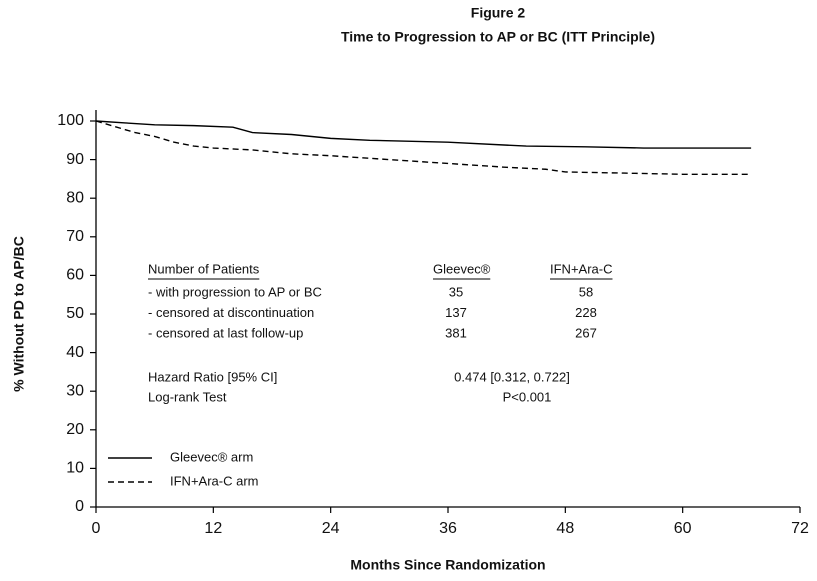 This screenshot has height=581, width=817. I want to click on y-tick-label: 0, so click(79, 506).